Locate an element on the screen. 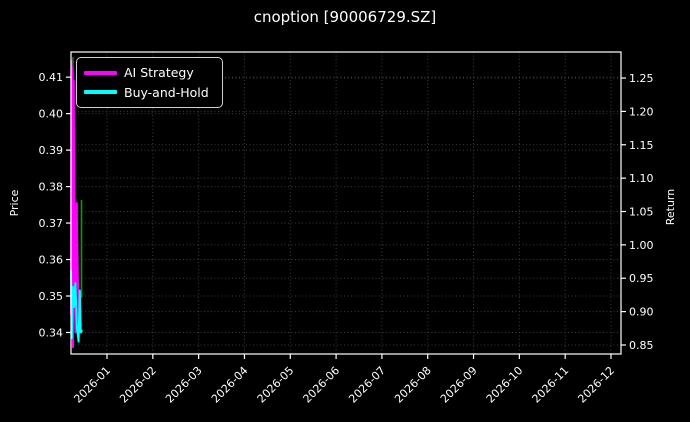 This screenshot has width=690, height=422. y-tick-label-right: 0.95 is located at coordinates (641, 278).